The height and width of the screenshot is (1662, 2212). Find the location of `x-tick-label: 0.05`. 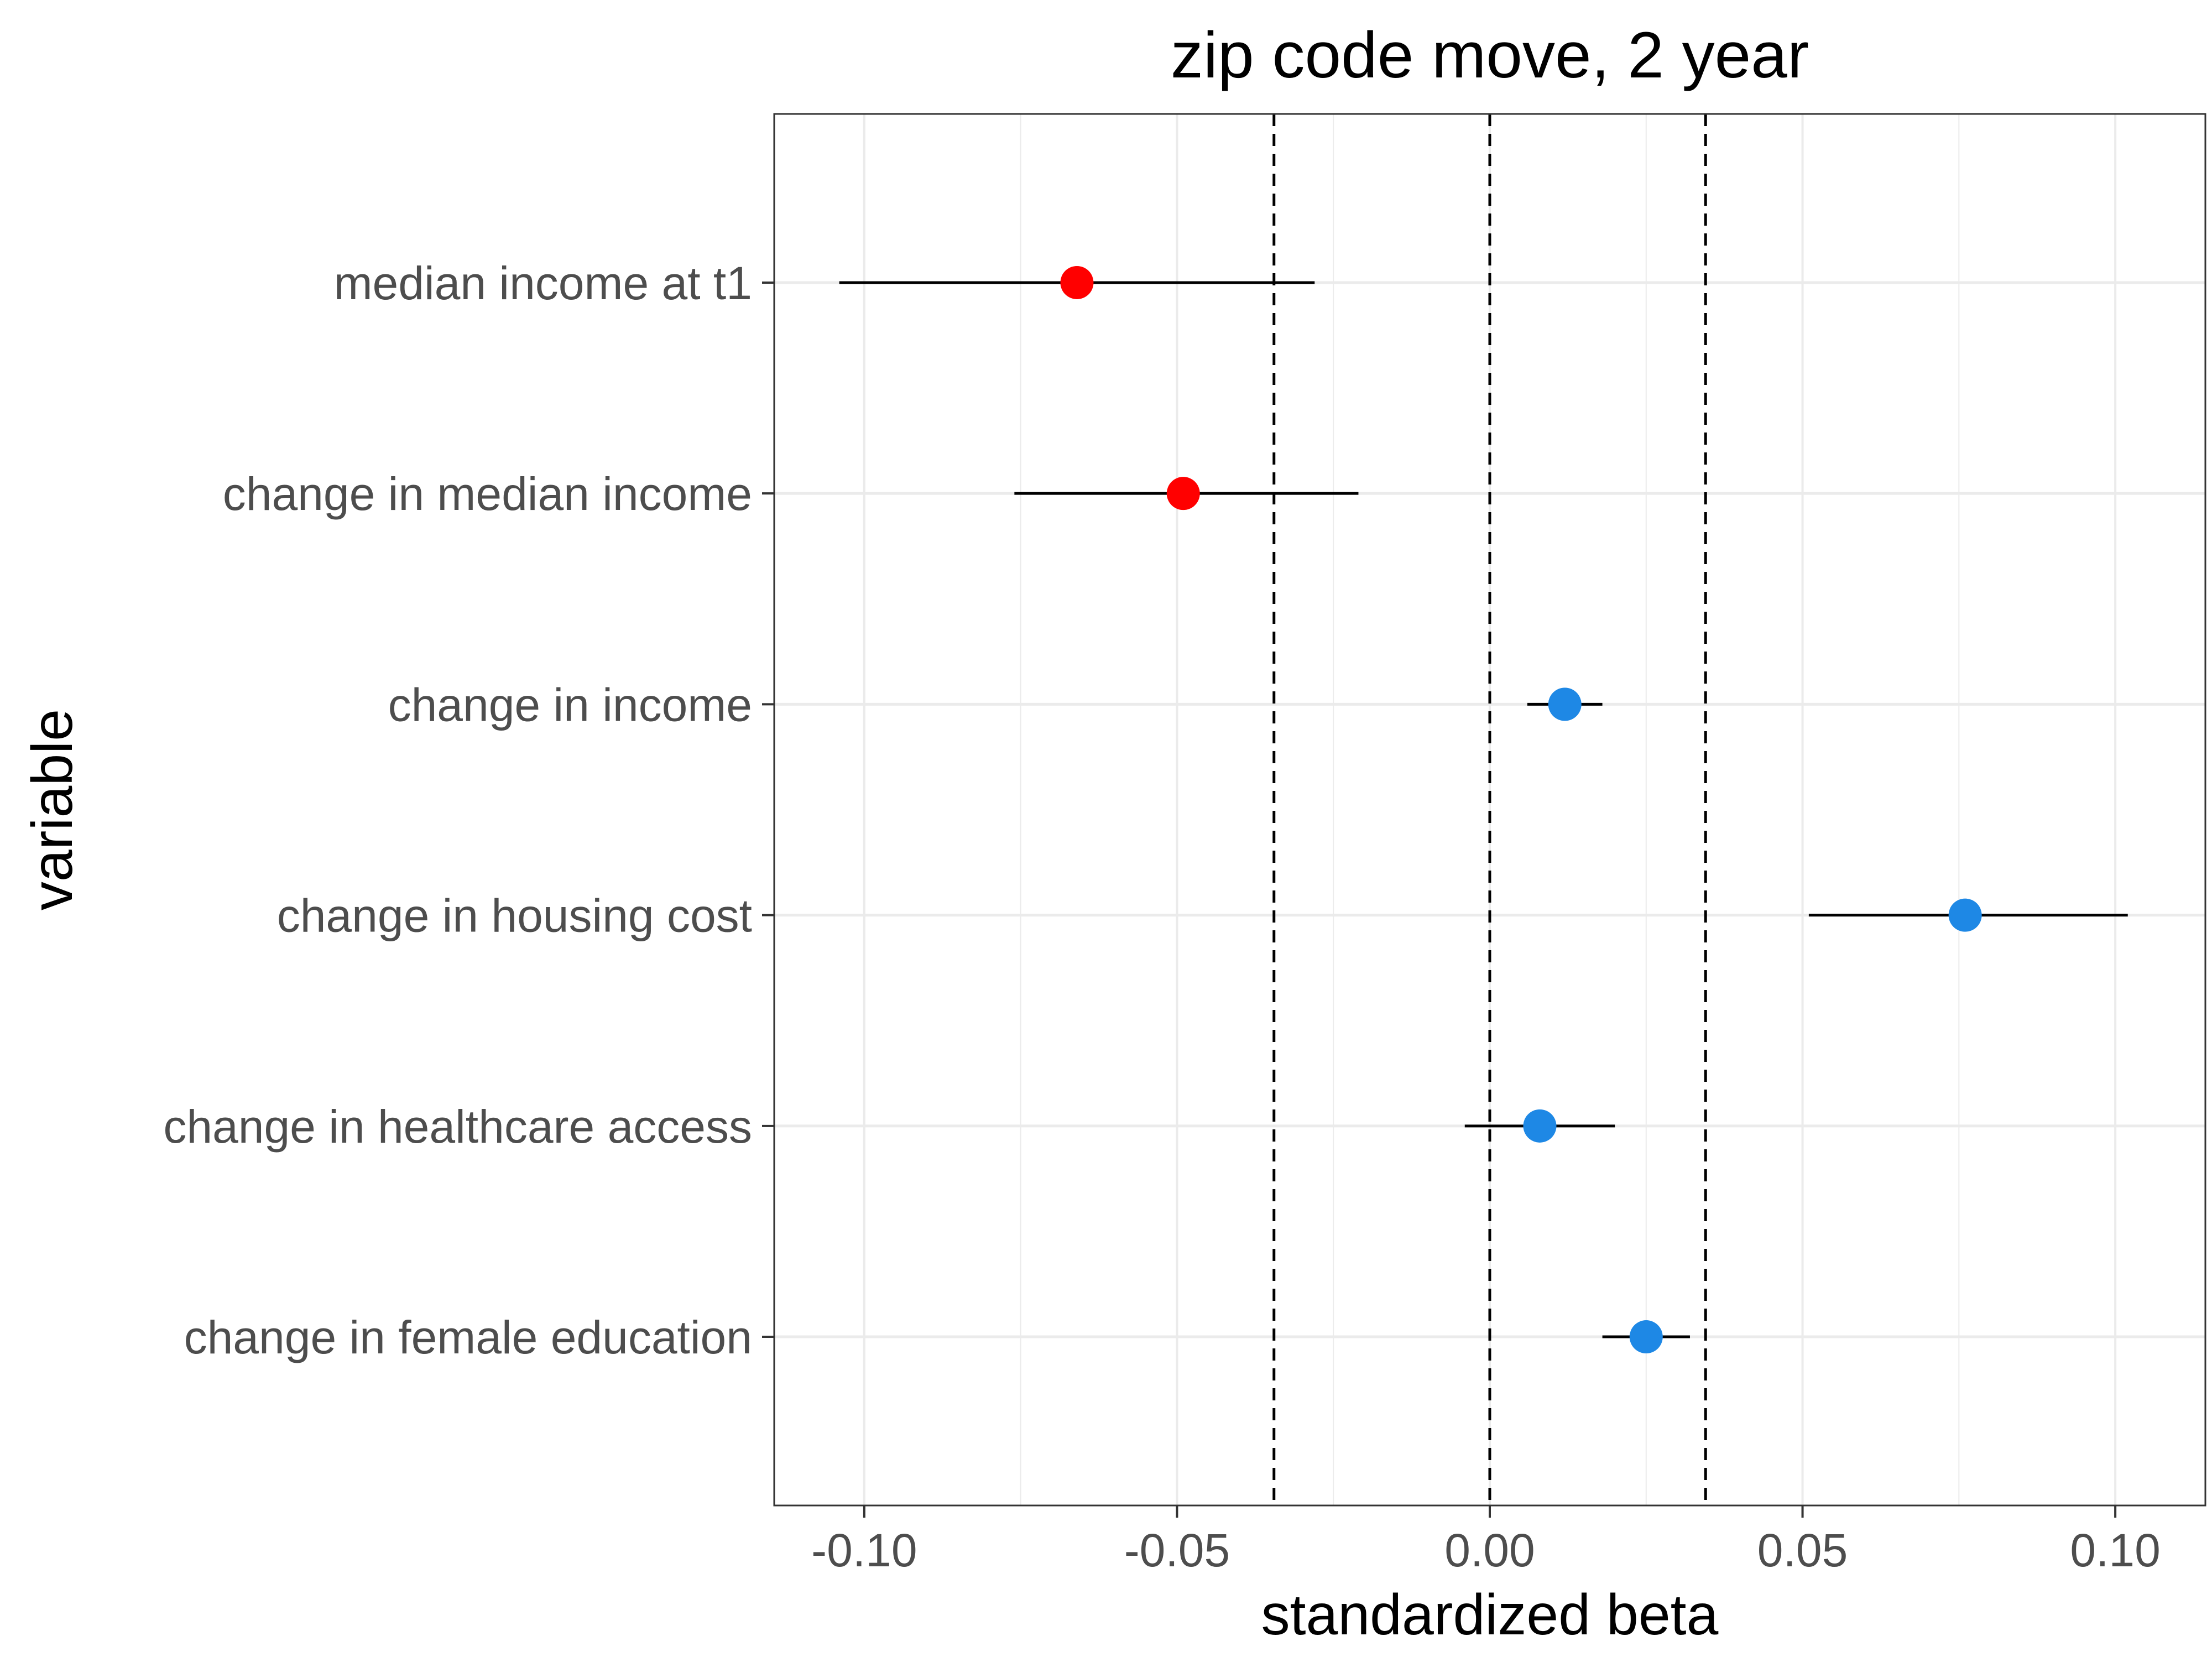

x-tick-label: 0.05 is located at coordinates (1803, 1550).